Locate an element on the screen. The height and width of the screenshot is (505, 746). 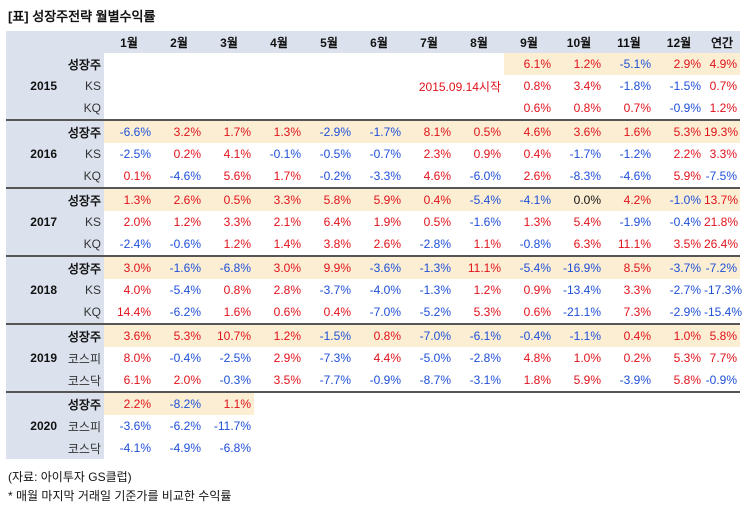
year-cell: 2017 is located at coordinates (33, 221).